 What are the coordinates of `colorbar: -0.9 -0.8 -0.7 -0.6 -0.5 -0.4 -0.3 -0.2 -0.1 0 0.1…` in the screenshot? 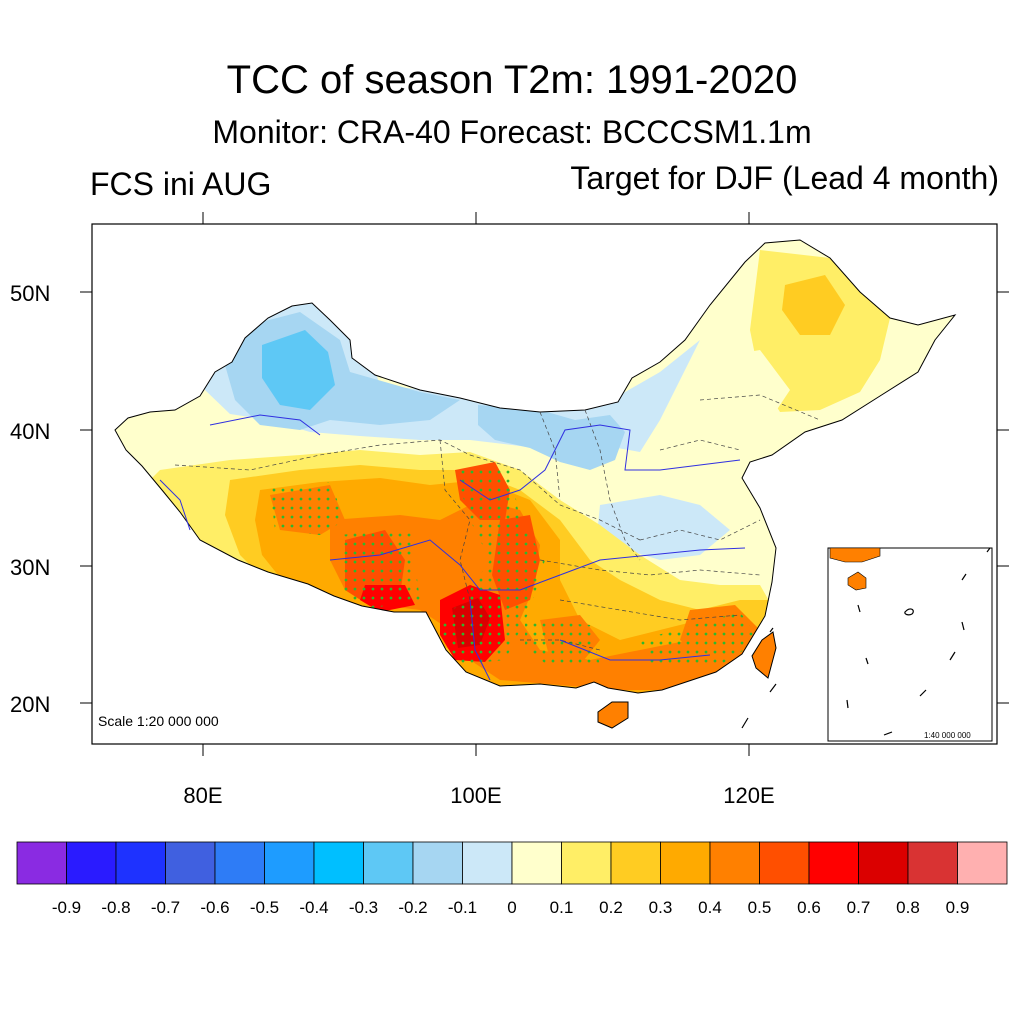 It's located at (512, 879).